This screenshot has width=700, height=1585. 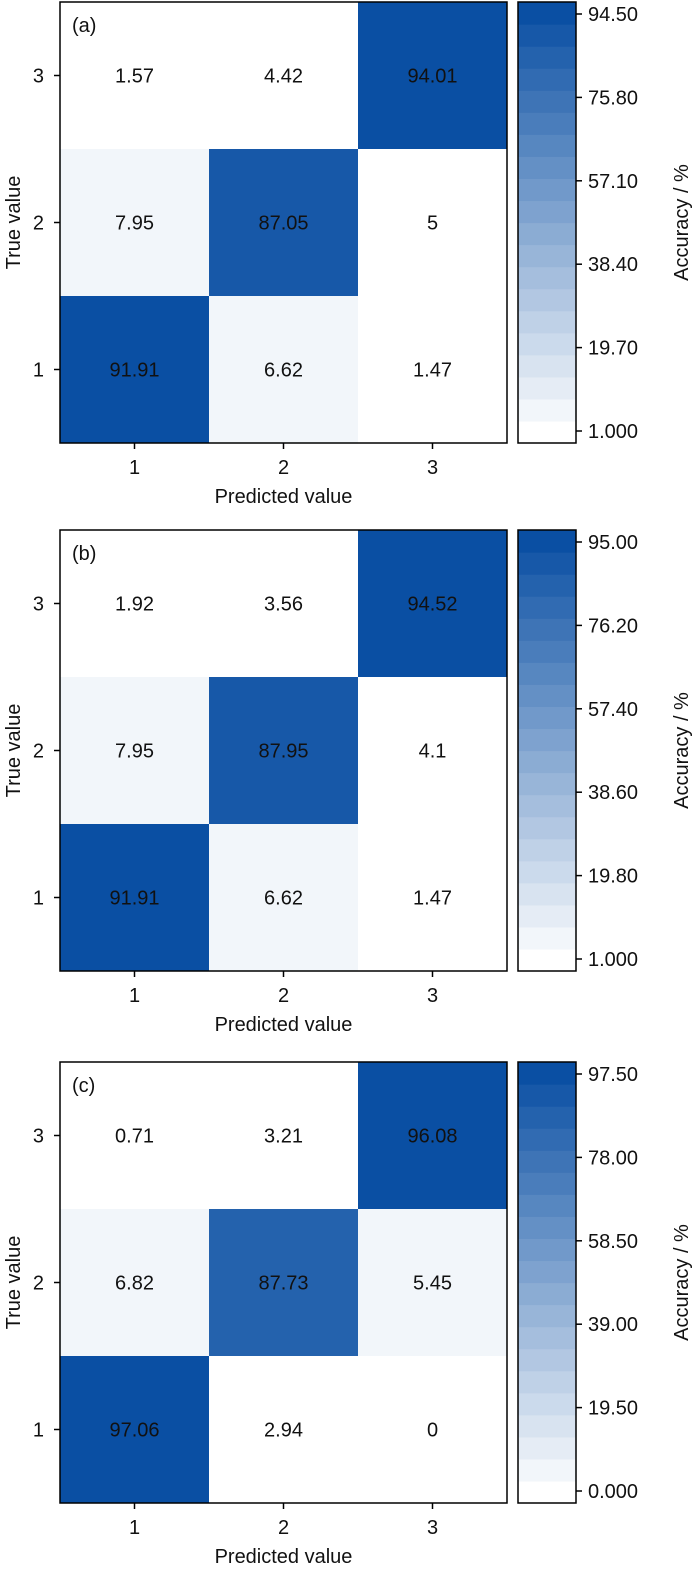 I want to click on cell-value-label: 6.62, so click(x=283, y=899).